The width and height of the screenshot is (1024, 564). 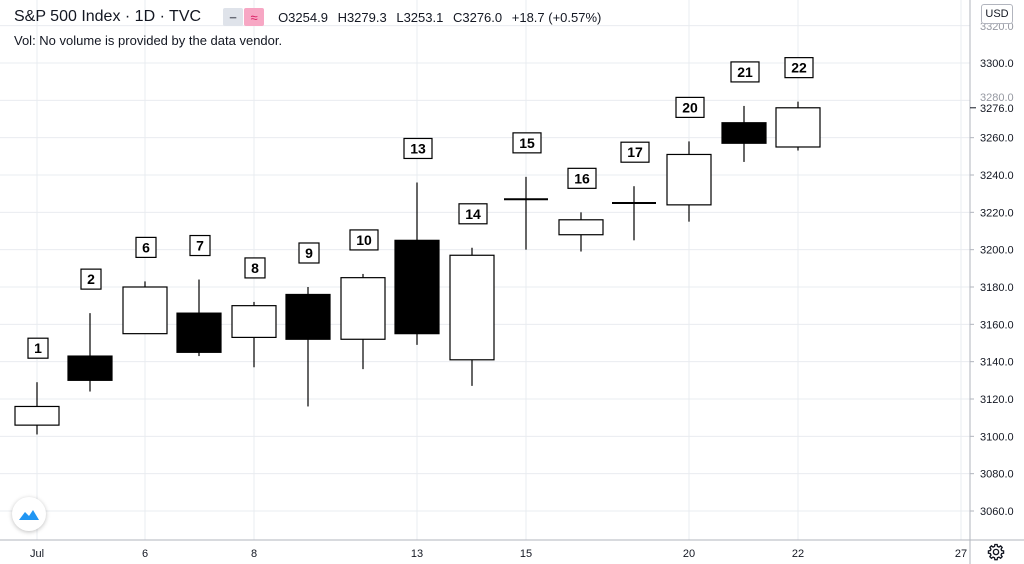 What do you see at coordinates (997, 288) in the screenshot?
I see `y-tick-label: 3180.0` at bounding box center [997, 288].